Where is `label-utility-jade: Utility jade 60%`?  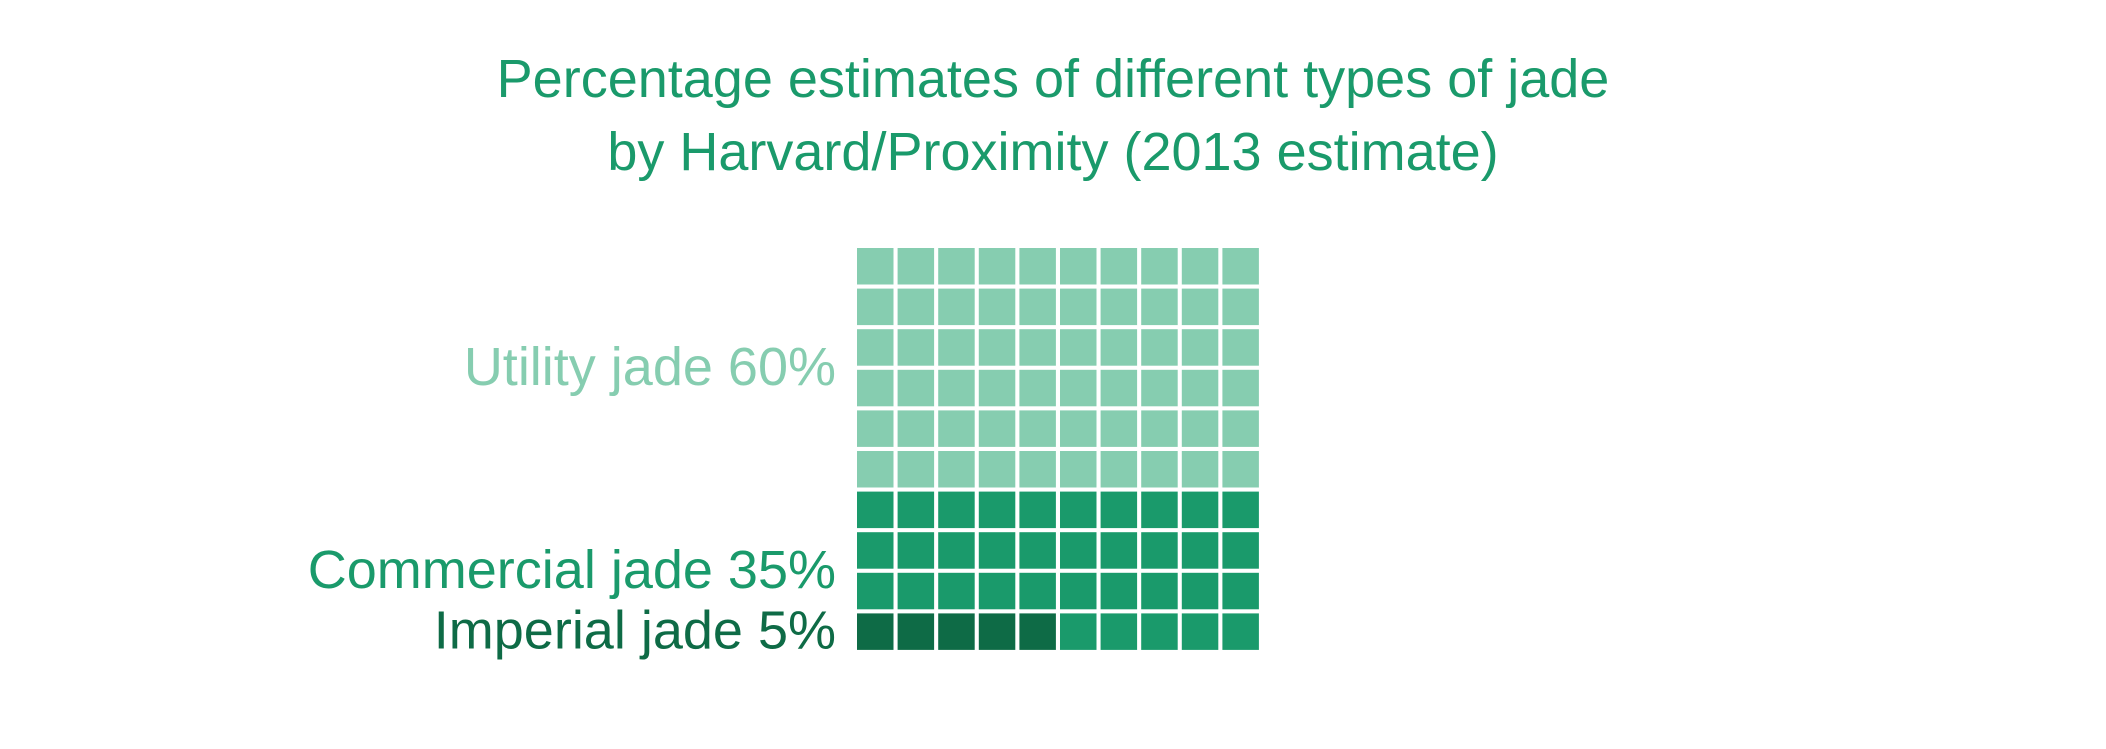
label-utility-jade: Utility jade 60% is located at coordinates (650, 367).